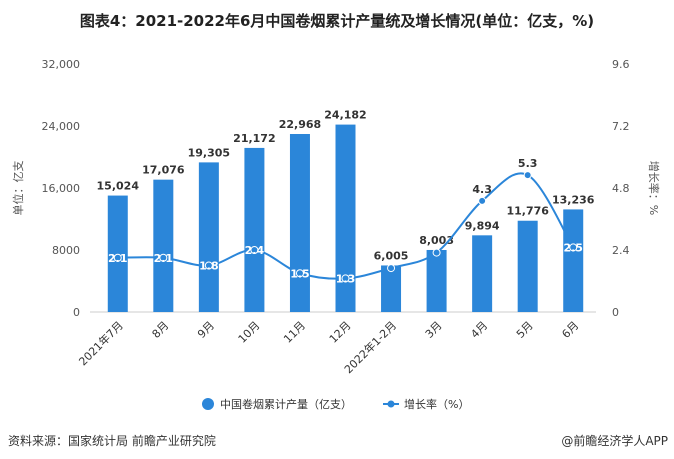  What do you see at coordinates (482, 225) in the screenshot?
I see `bar-value-label: 9,894` at bounding box center [482, 225].